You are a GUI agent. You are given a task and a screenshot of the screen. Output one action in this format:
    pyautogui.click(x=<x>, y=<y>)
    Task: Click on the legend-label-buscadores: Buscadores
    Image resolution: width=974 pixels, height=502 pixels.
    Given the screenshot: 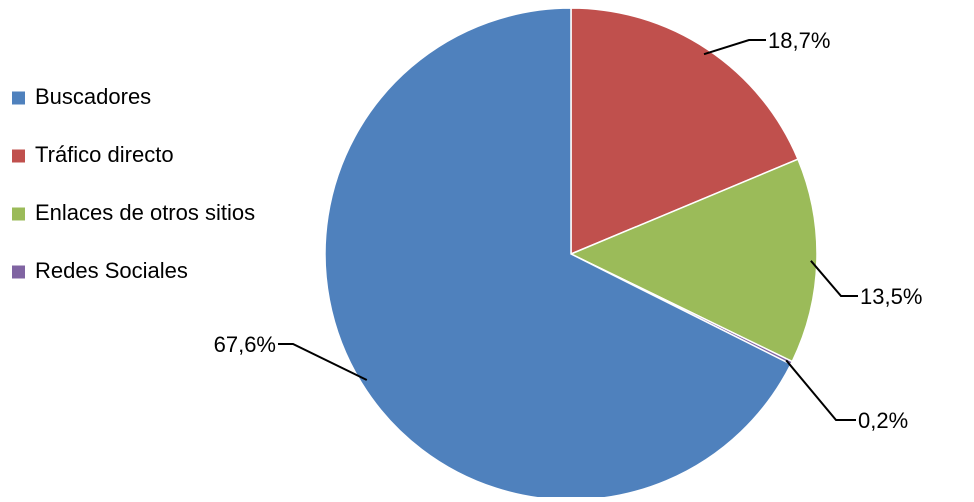 What is the action you would take?
    pyautogui.click(x=93, y=96)
    